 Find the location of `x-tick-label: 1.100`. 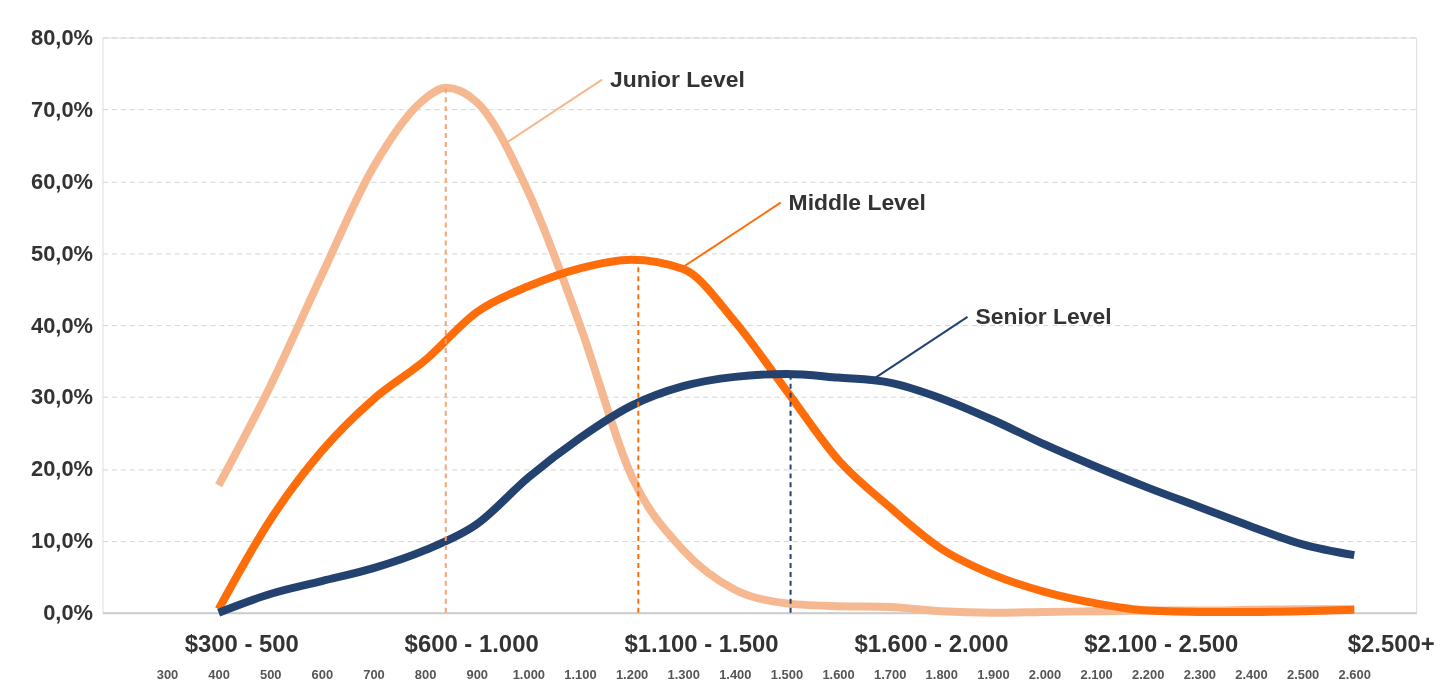

x-tick-label: 1.100 is located at coordinates (580, 674).